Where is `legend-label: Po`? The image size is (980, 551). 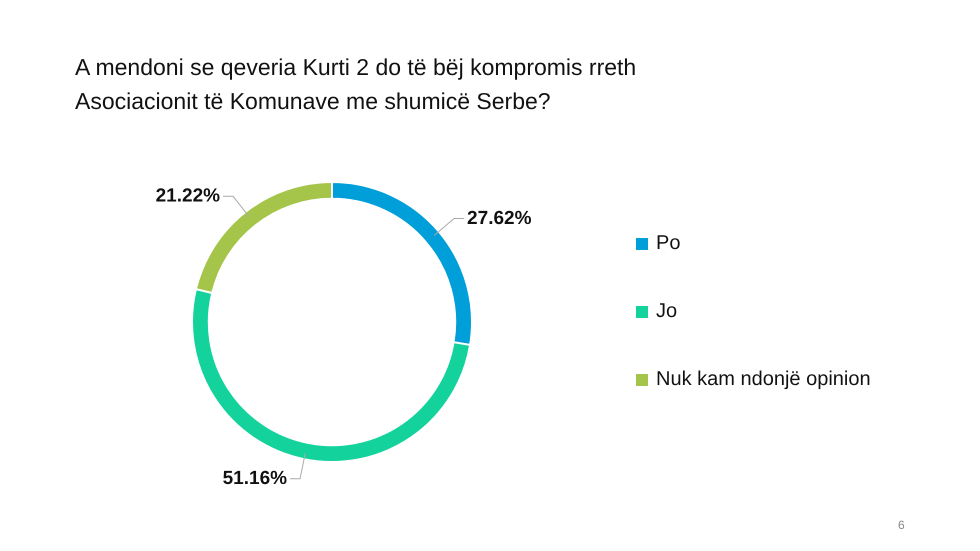
legend-label: Po is located at coordinates (668, 243).